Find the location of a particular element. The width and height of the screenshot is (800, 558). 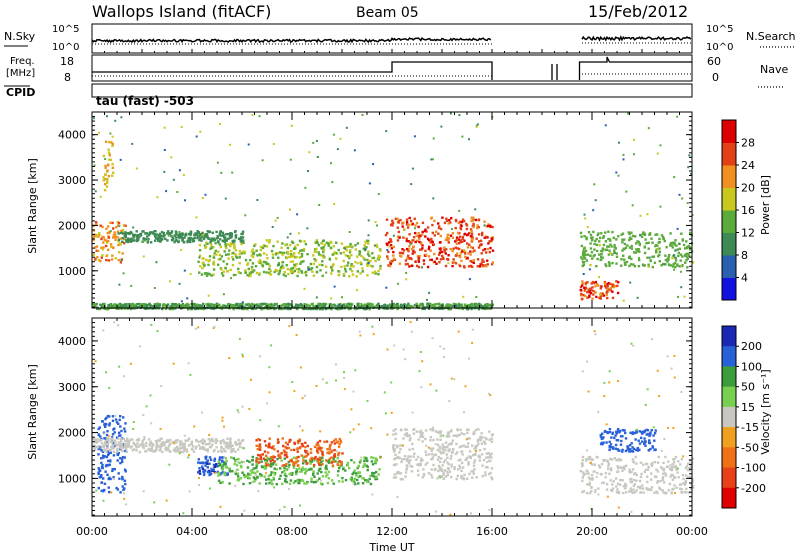

noise-sky-line is located at coordinates (391, 39).